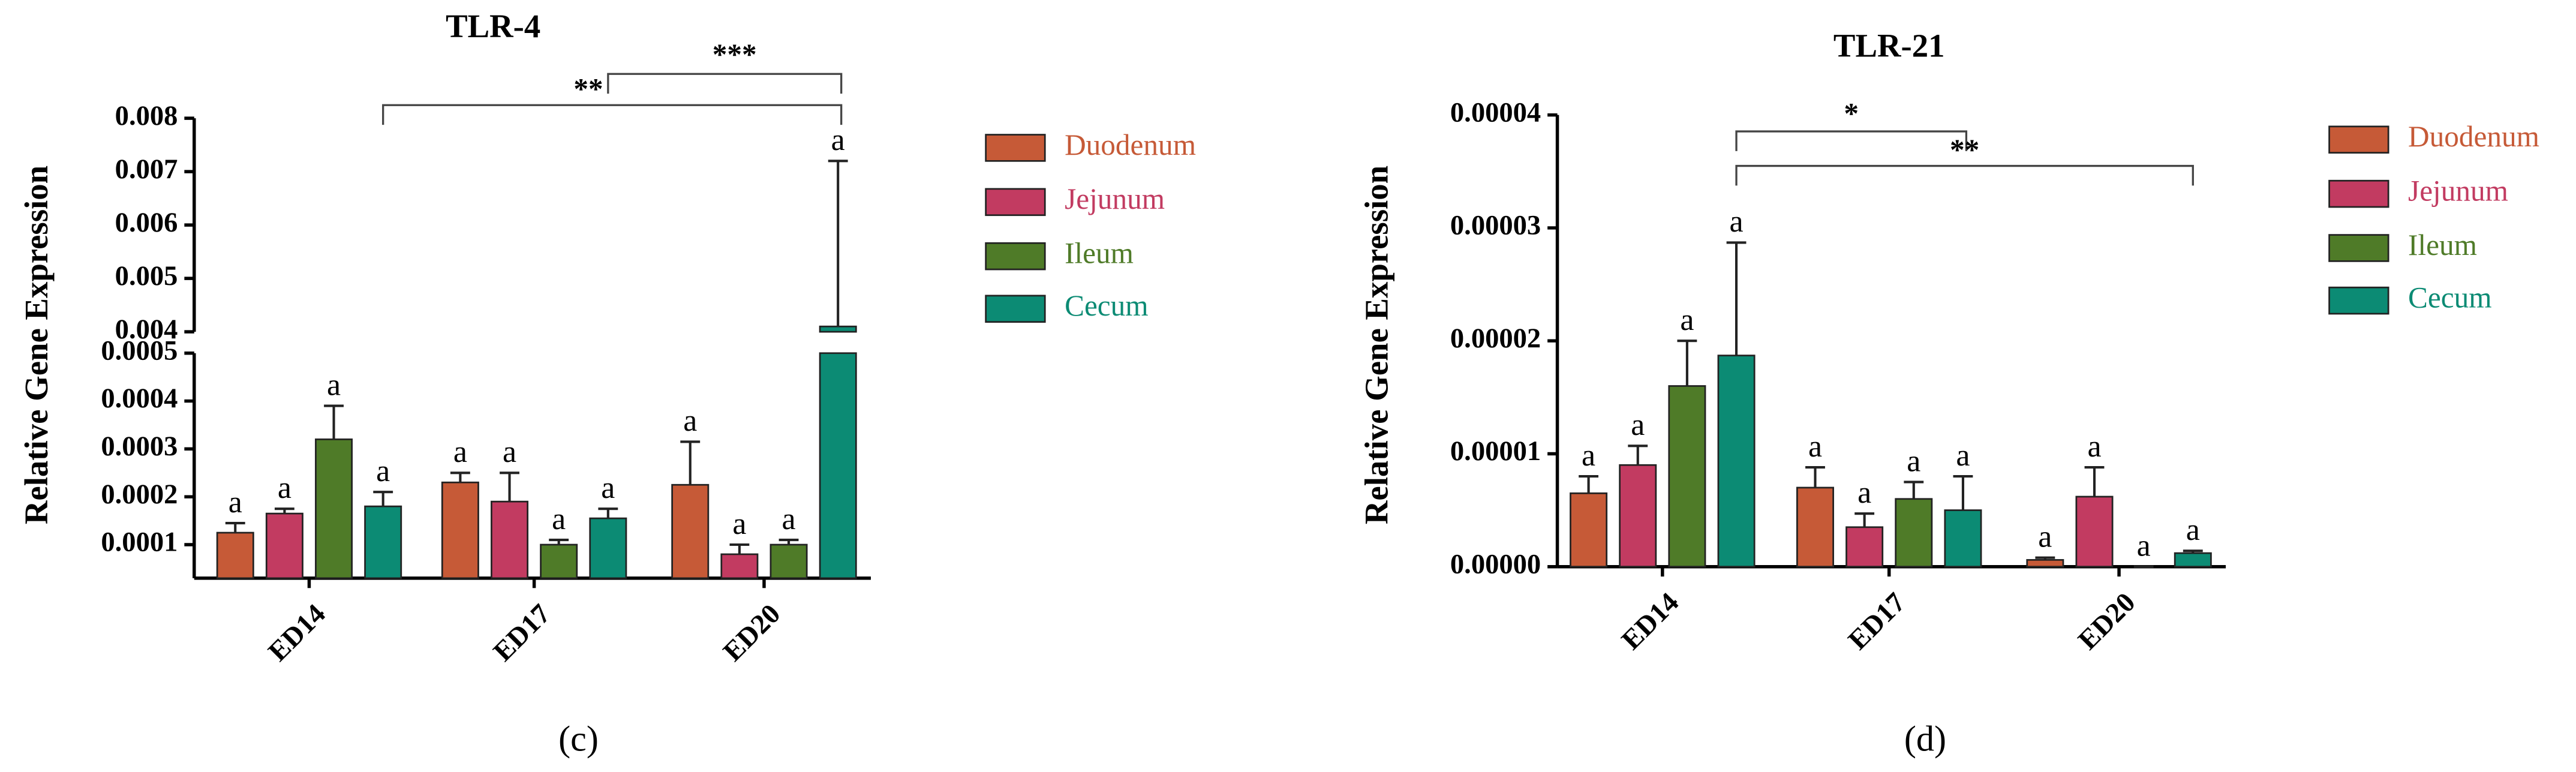 The width and height of the screenshot is (2576, 772). What do you see at coordinates (1496, 451) in the screenshot?
I see `y-tick-label: 0.00001` at bounding box center [1496, 451].